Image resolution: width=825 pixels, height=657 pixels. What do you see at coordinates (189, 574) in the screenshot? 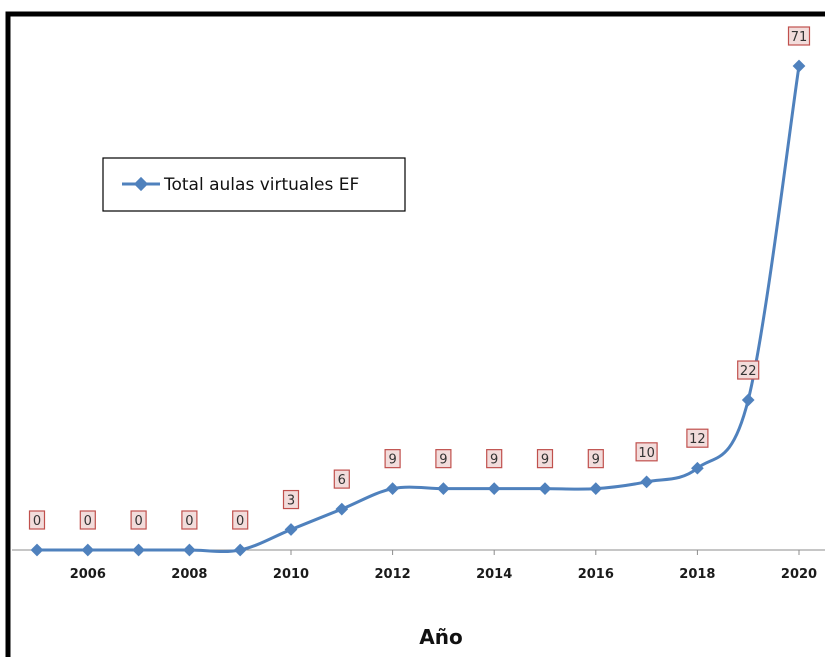
I see `x-tick-label: 2008` at bounding box center [189, 574].